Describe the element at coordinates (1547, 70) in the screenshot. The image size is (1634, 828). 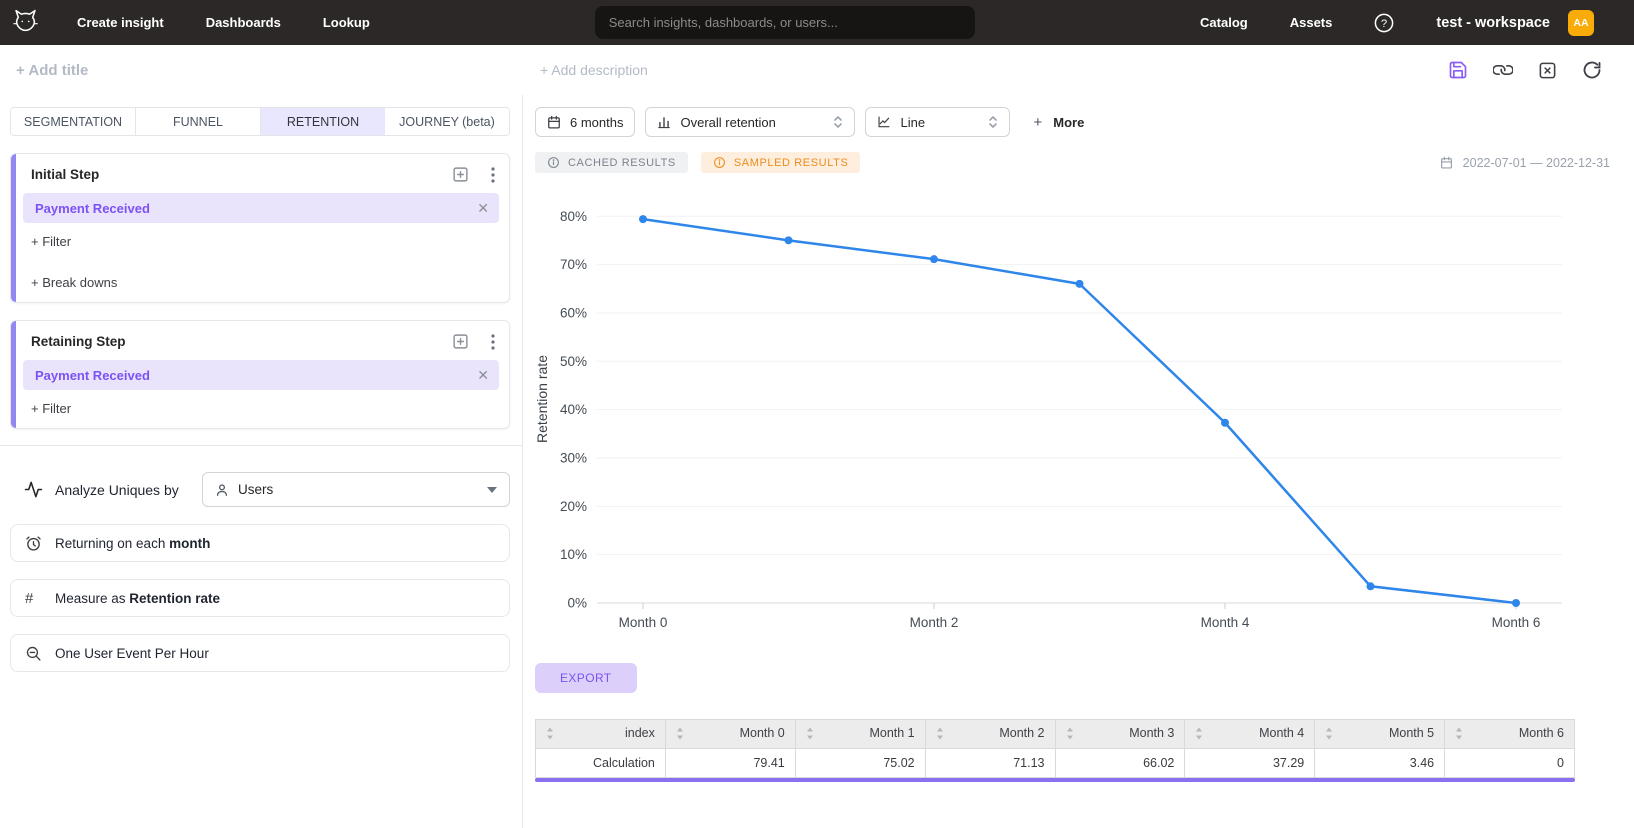
I see `clear-icon` at that location.